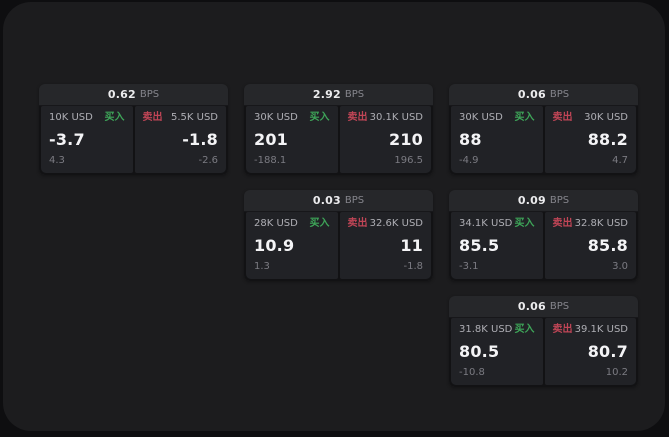 This screenshot has width=669, height=437. Describe the element at coordinates (385, 139) in the screenshot. I see `sell-cell: 卖出 30.1K USD 210 196.5` at that location.